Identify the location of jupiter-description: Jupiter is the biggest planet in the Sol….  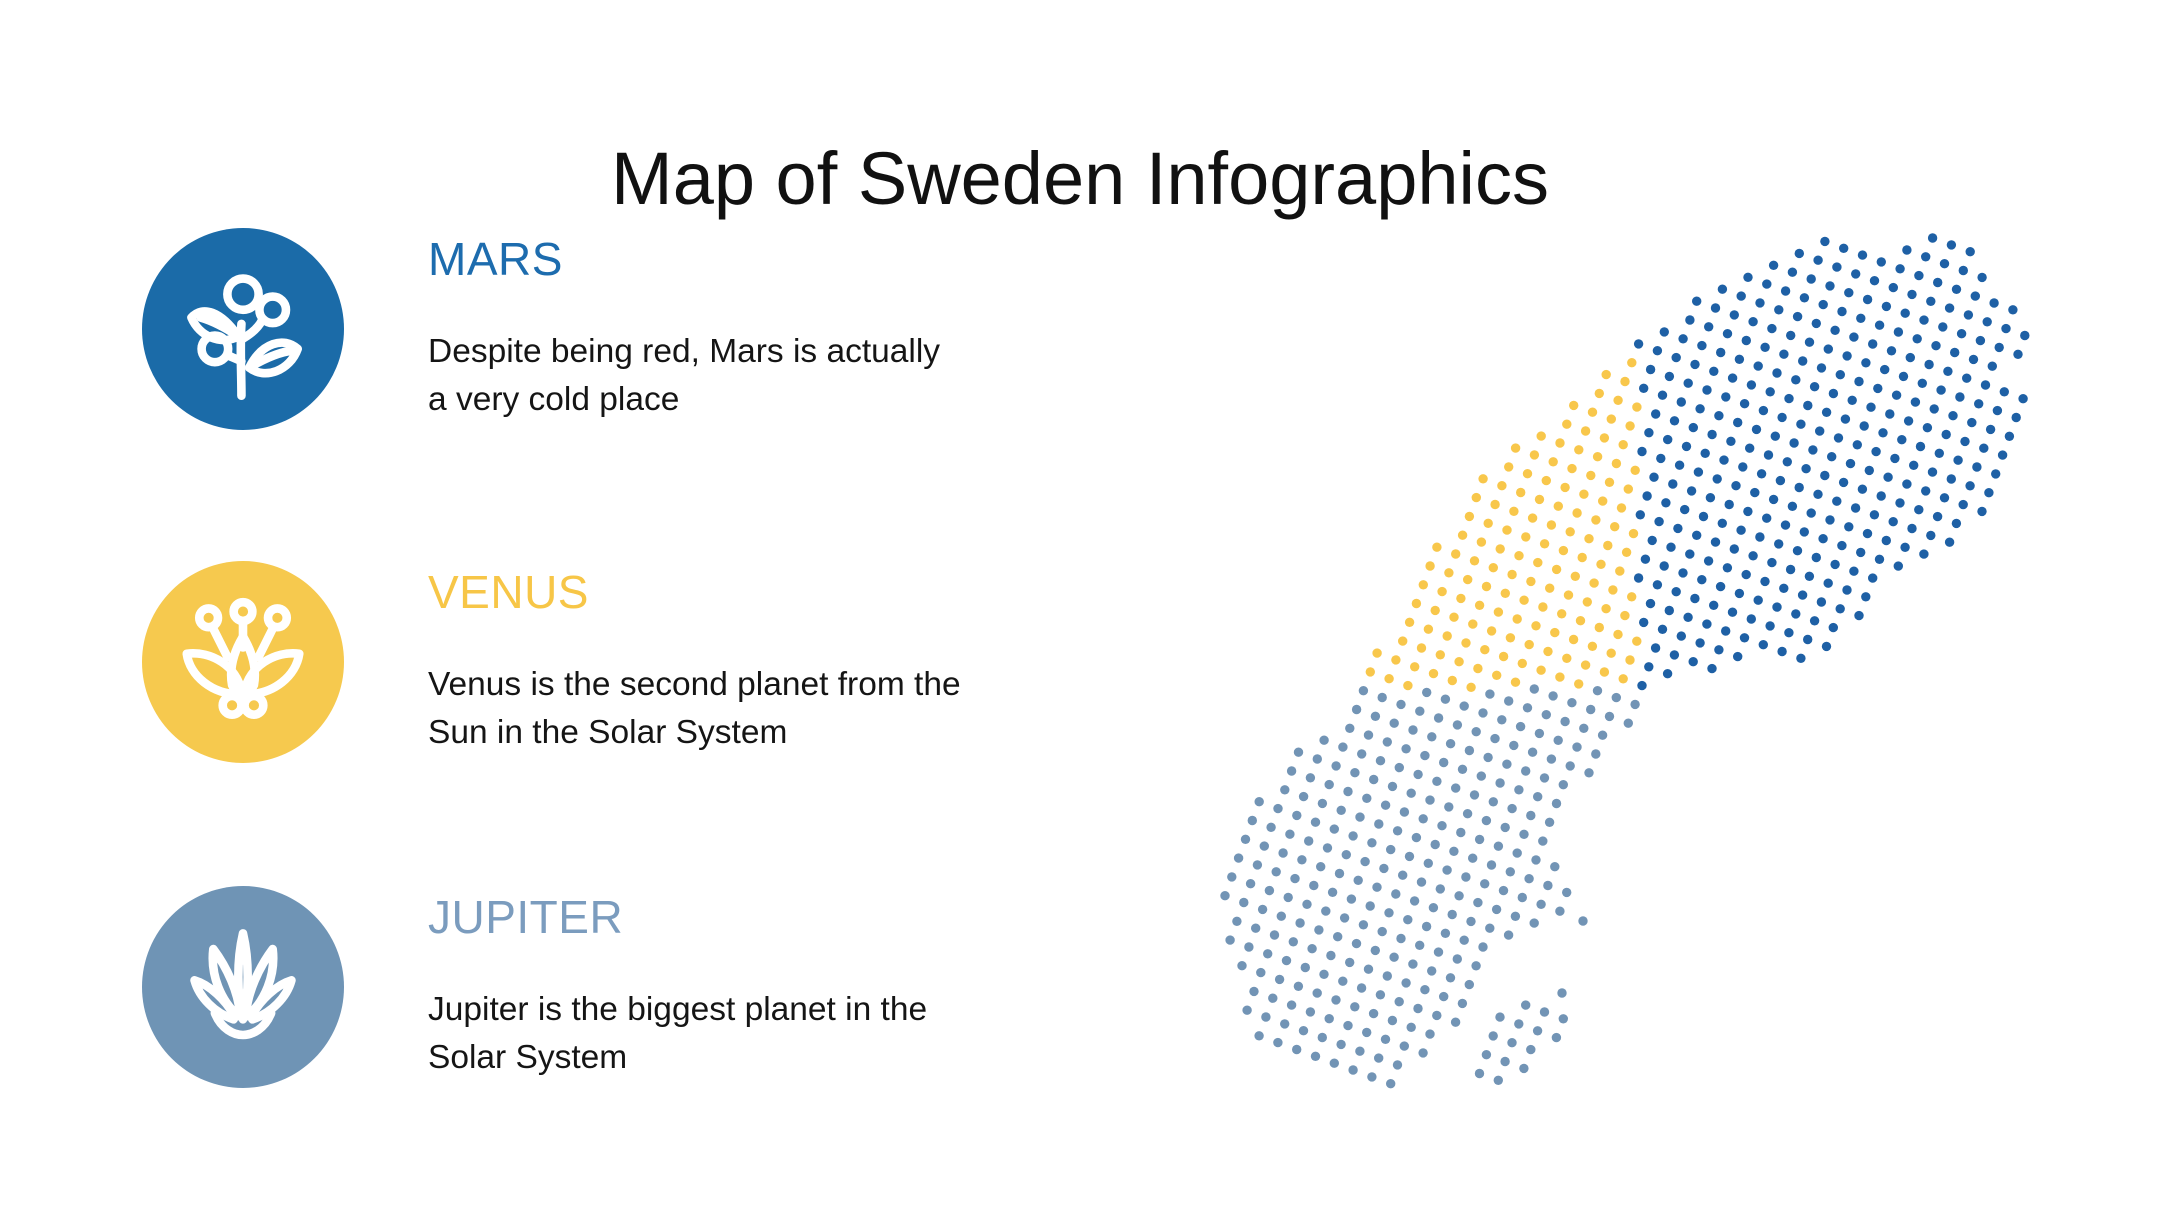
(678, 1033).